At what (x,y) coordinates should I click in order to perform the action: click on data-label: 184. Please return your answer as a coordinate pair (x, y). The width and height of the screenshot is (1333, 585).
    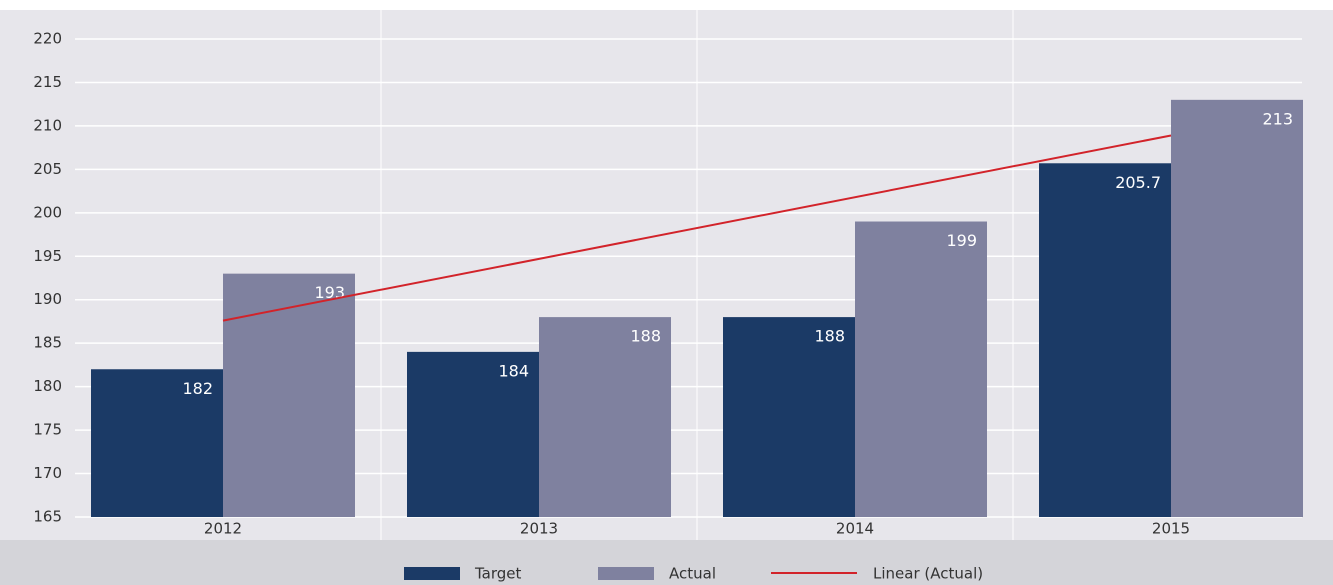
    Looking at the image, I should click on (513, 370).